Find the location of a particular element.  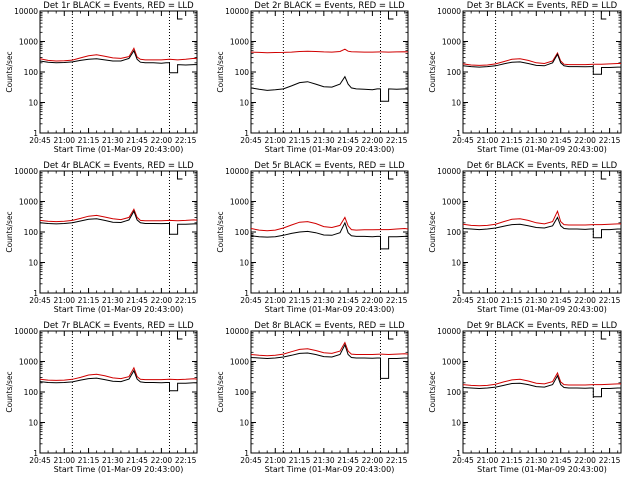

panel-title: Det 5r BLACK = Events, RED = LLD is located at coordinates (329, 166).